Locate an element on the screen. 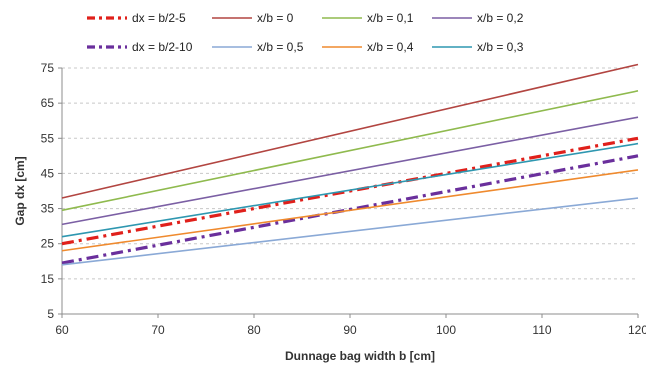  legend-label: x/b = 0,1 is located at coordinates (390, 18).